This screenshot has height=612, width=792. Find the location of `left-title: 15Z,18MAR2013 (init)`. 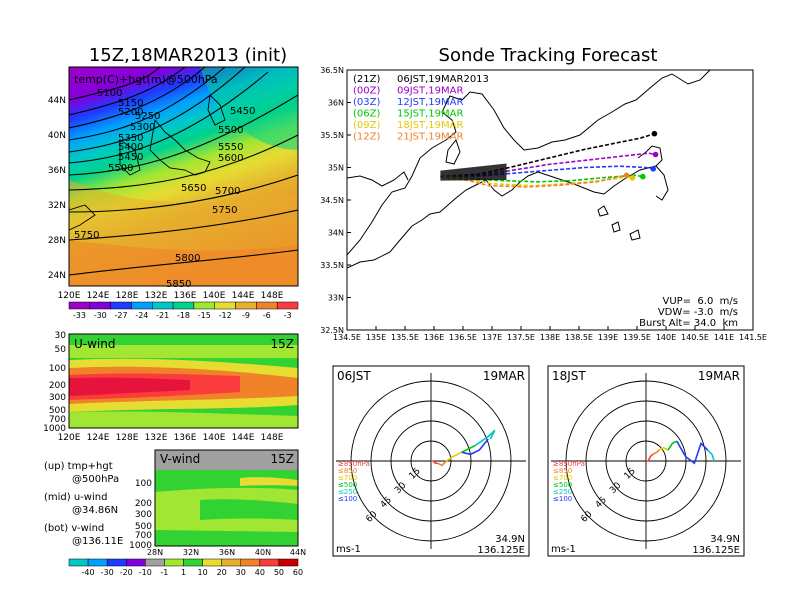

left-title: 15Z,18MAR2013 (init) is located at coordinates (188, 55).